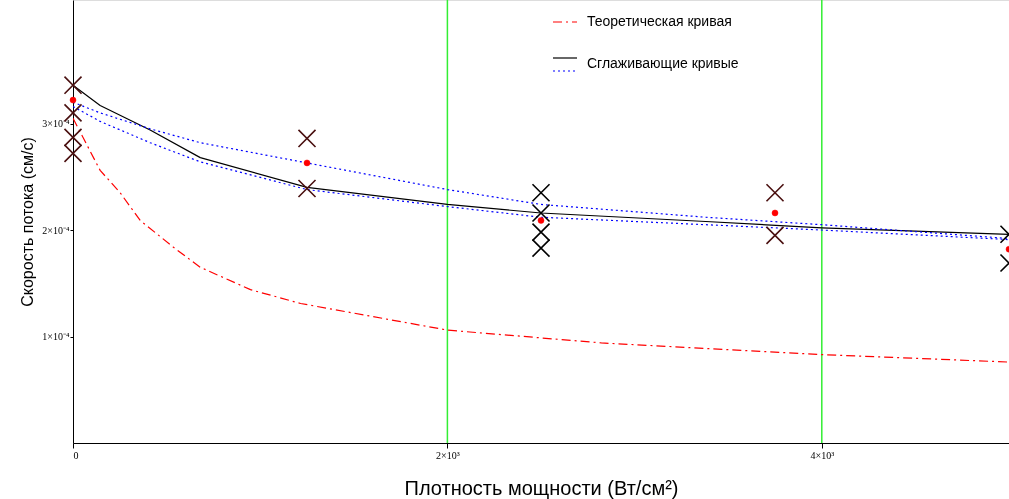  What do you see at coordinates (56, 230) in the screenshot?
I see `y-tick-label: 2×10⁻⁴` at bounding box center [56, 230].